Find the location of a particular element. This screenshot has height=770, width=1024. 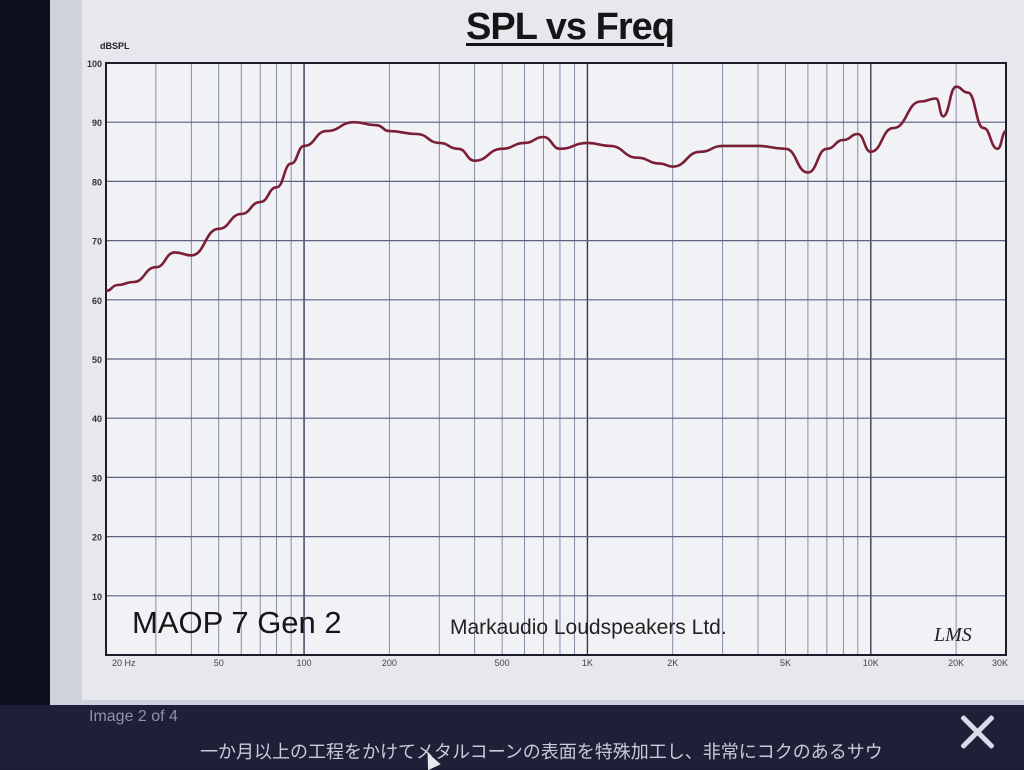

model-annotation: MAOP 7 Gen 2 is located at coordinates (237, 622).